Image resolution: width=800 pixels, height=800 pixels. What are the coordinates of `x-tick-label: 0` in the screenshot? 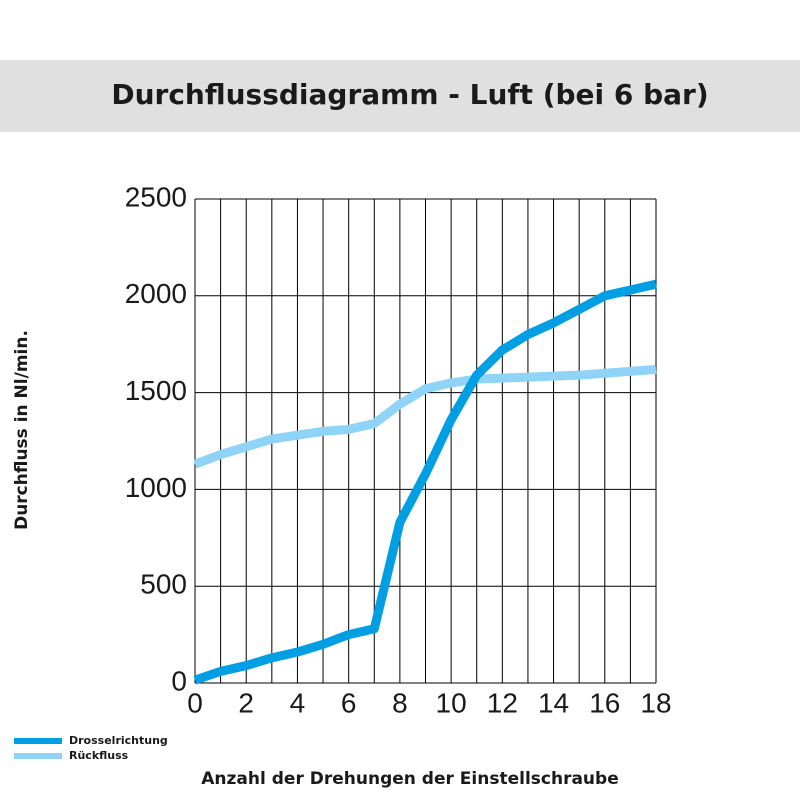 It's located at (195, 702).